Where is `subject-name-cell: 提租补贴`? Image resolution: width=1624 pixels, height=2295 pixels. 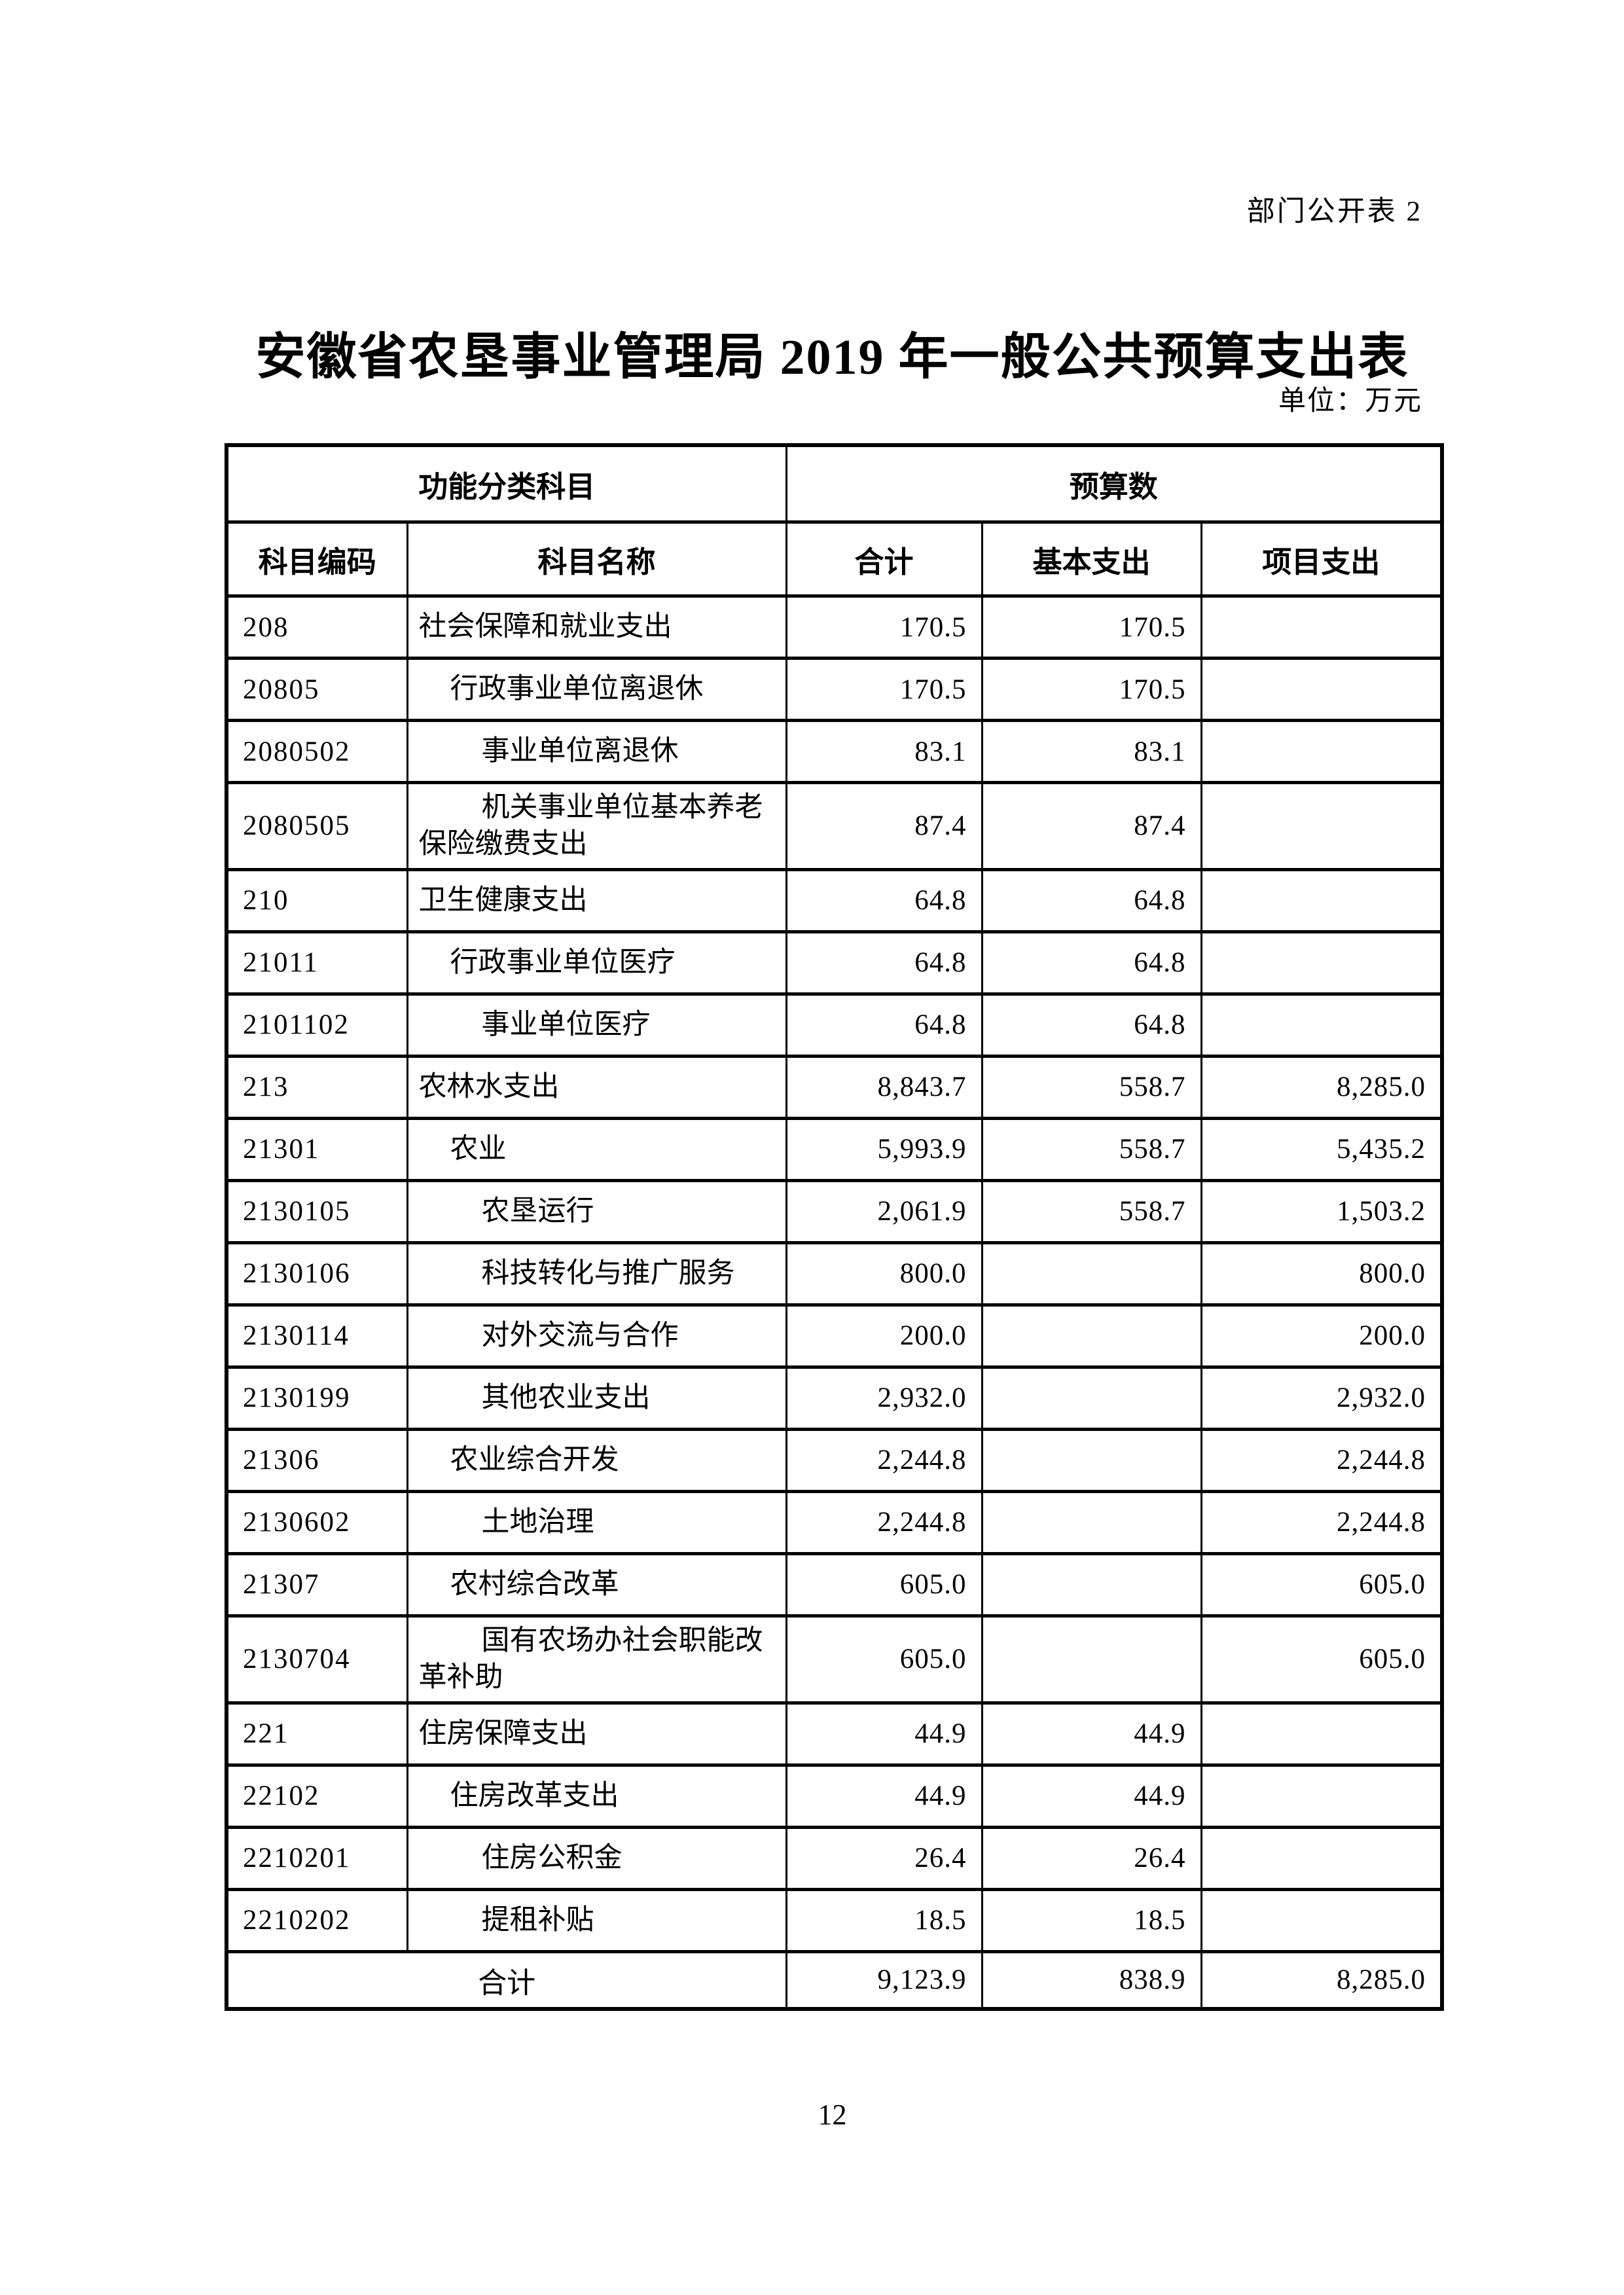
subject-name-cell: 提租补贴 is located at coordinates (596, 1920).